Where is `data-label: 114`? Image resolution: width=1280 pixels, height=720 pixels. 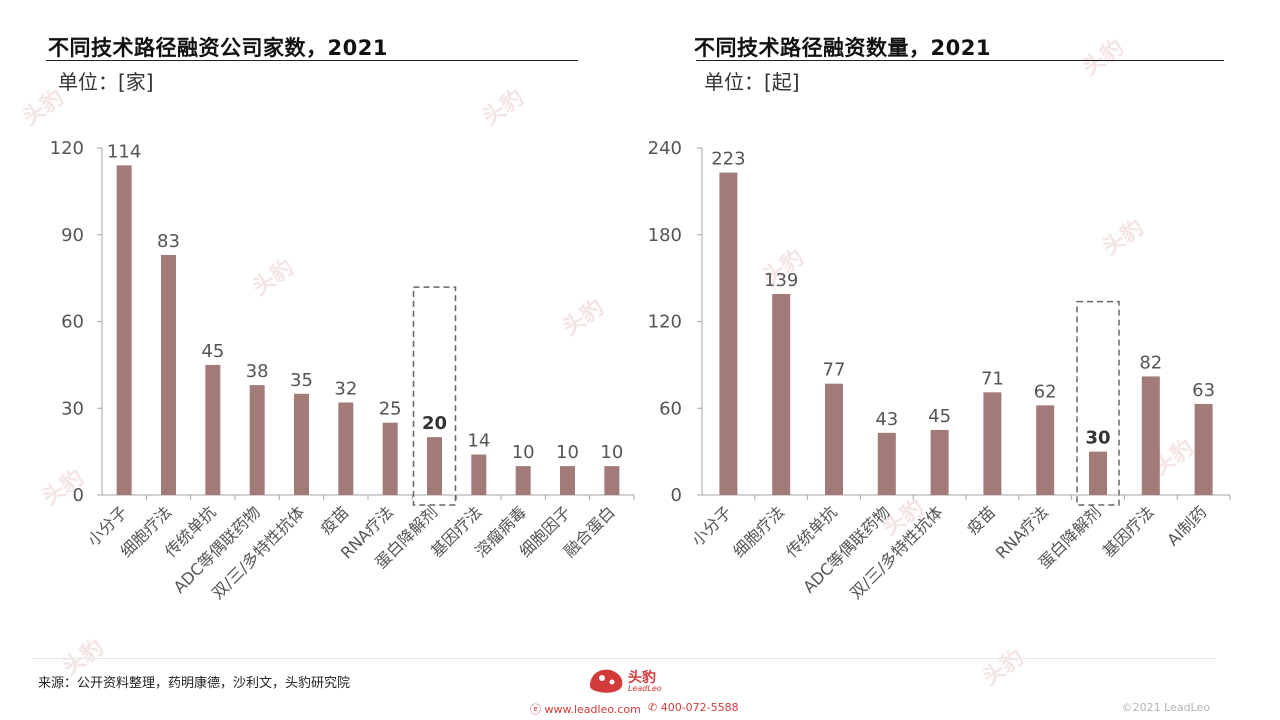 data-label: 114 is located at coordinates (124, 151).